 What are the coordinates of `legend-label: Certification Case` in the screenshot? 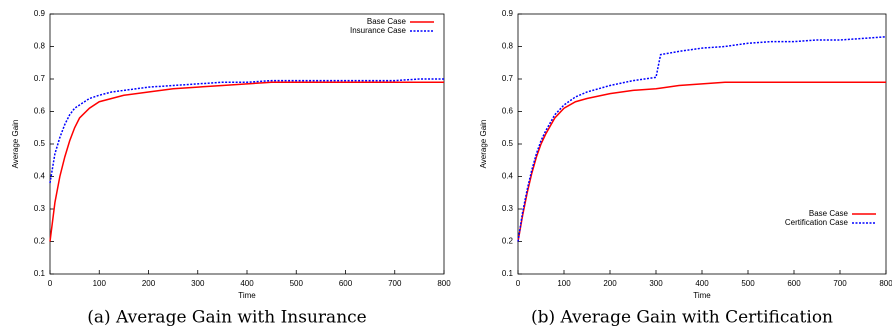 It's located at (817, 222).